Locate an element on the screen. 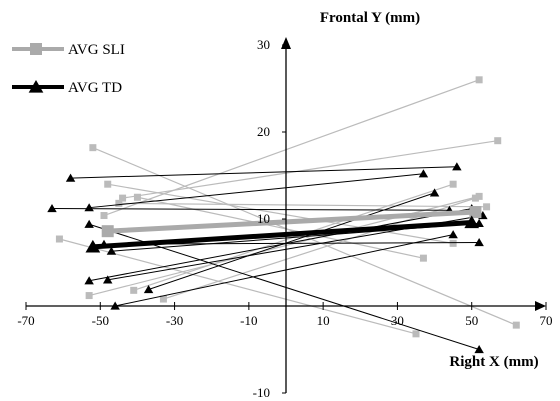  avg-sli-line is located at coordinates (291, 221).